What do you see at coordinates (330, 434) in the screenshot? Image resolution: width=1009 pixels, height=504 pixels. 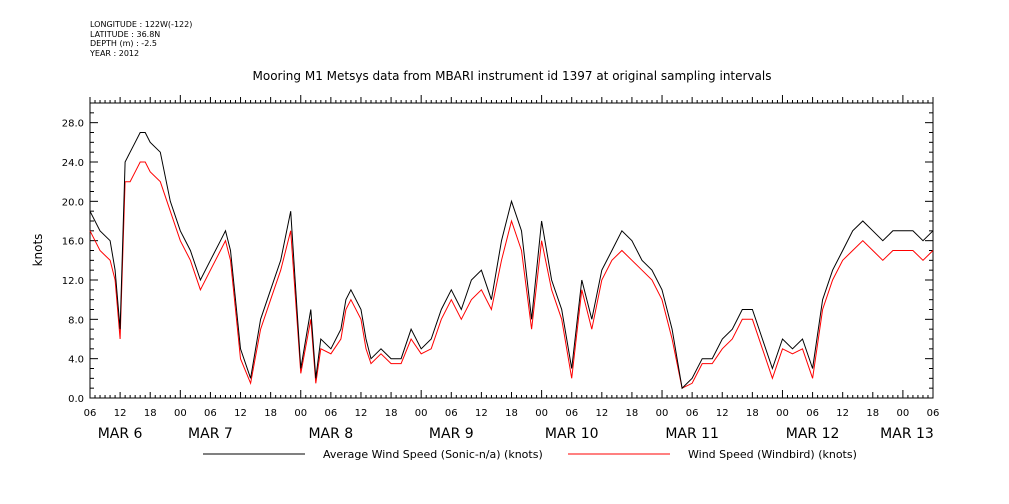 I see `x-day-label: MAR 8` at bounding box center [330, 434].